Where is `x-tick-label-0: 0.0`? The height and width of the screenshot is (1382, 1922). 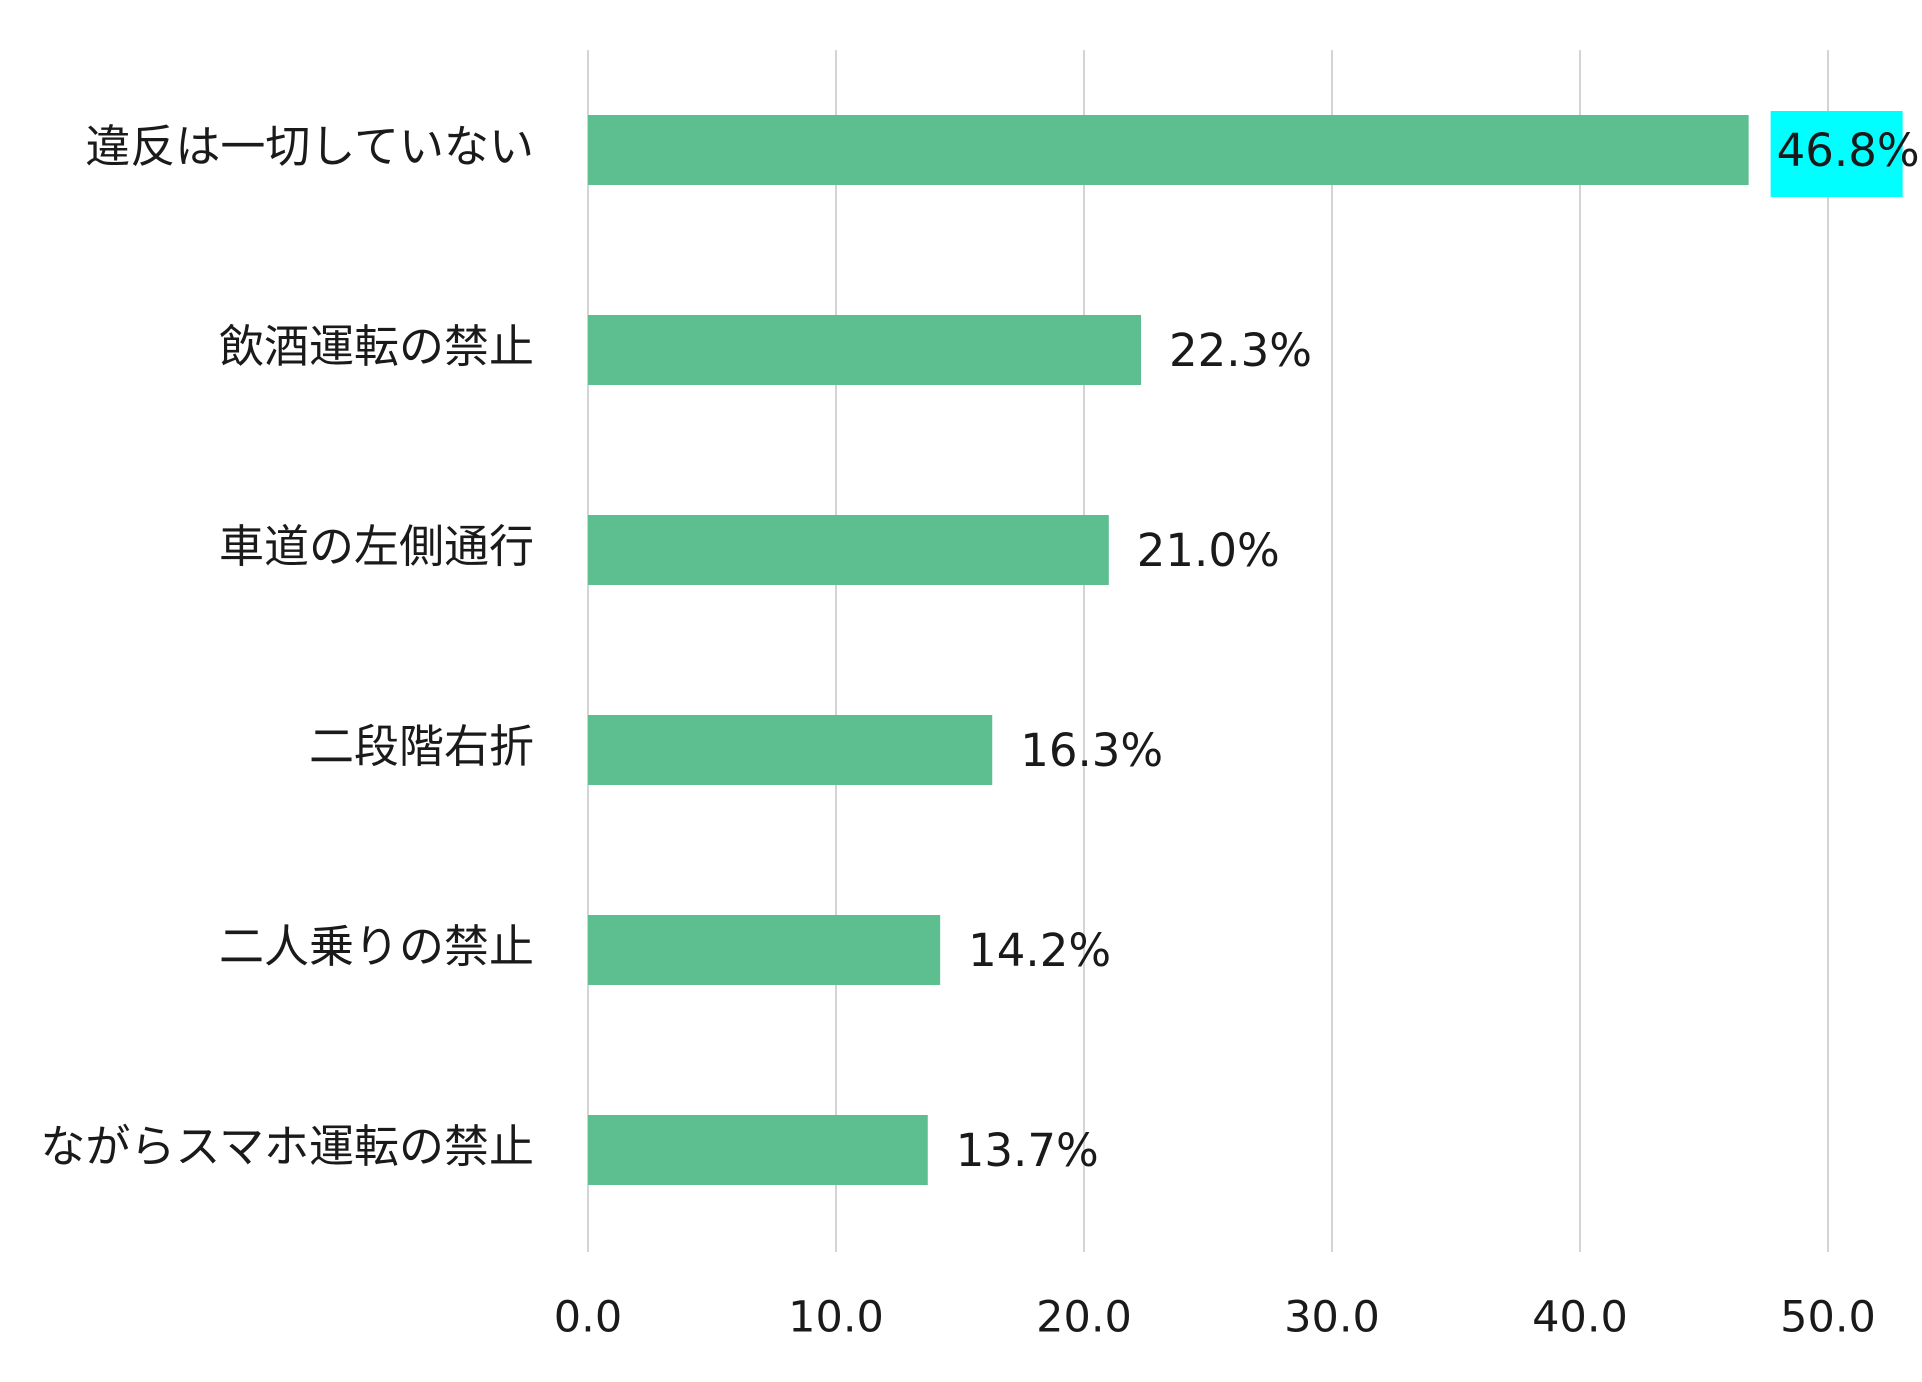
x-tick-label-0: 0.0 is located at coordinates (588, 1318).